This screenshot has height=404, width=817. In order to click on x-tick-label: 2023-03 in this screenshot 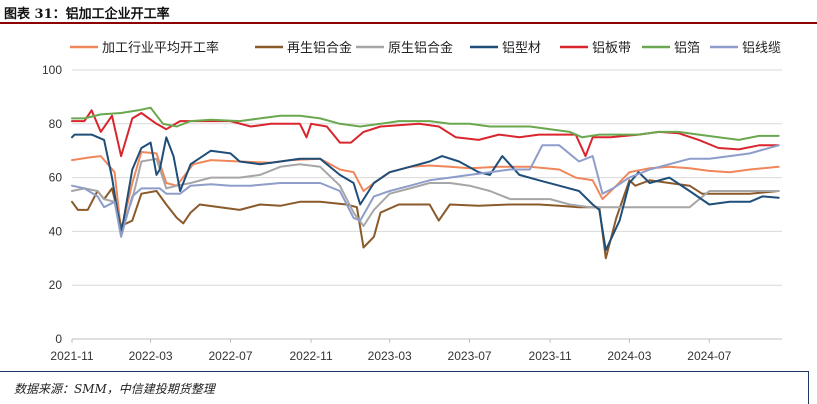, I will do `click(390, 356)`.